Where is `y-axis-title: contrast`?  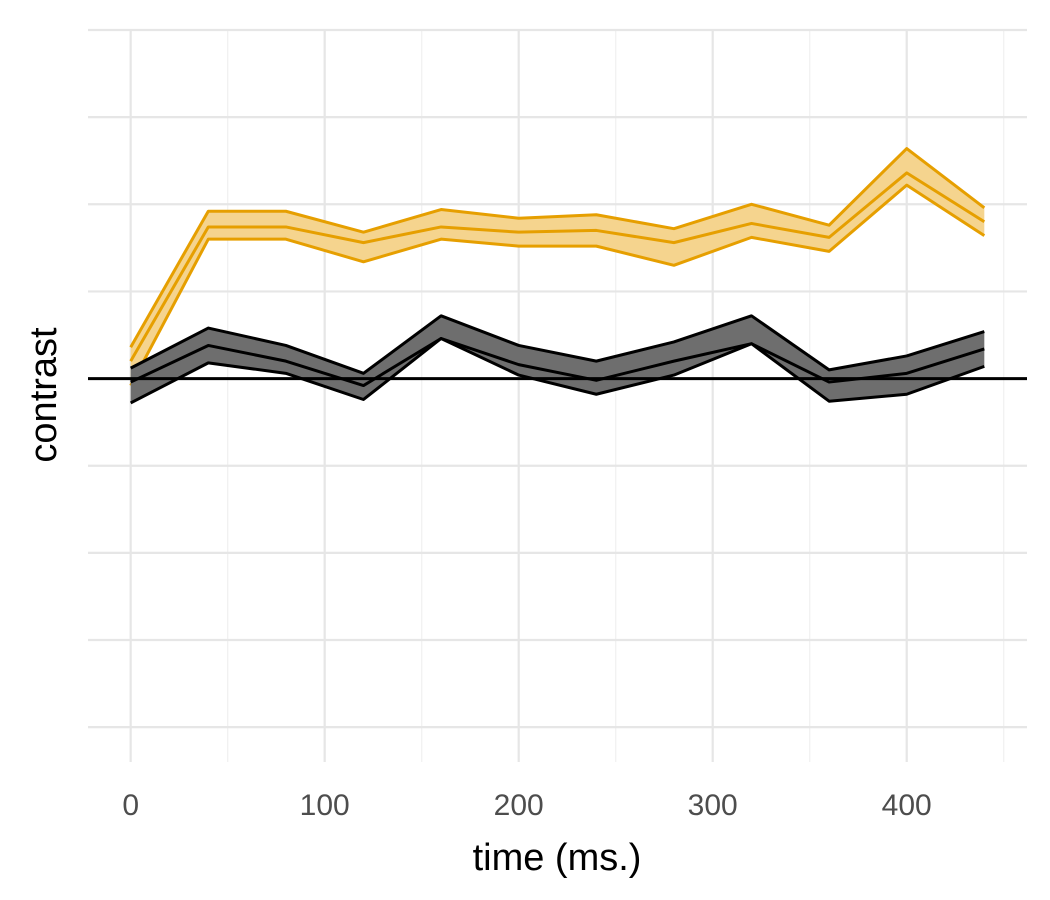
y-axis-title: contrast is located at coordinates (44, 395).